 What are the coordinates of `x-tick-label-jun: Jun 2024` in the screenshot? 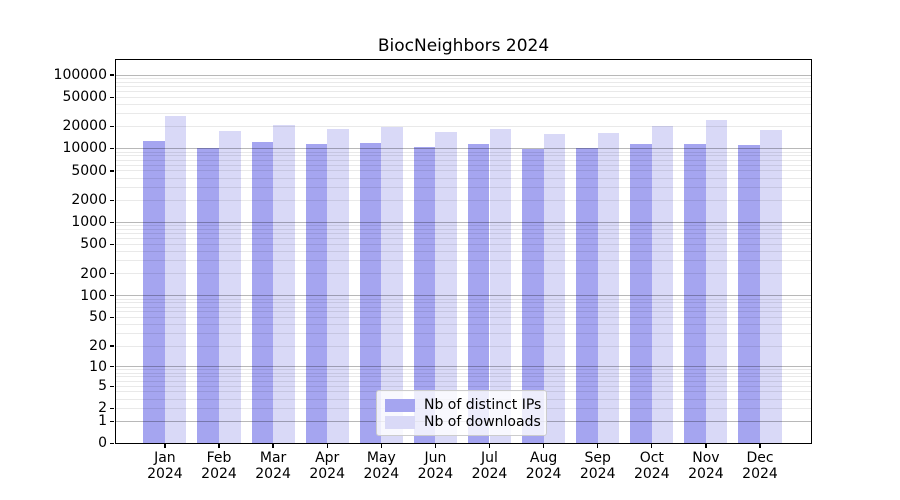 It's located at (435, 466).